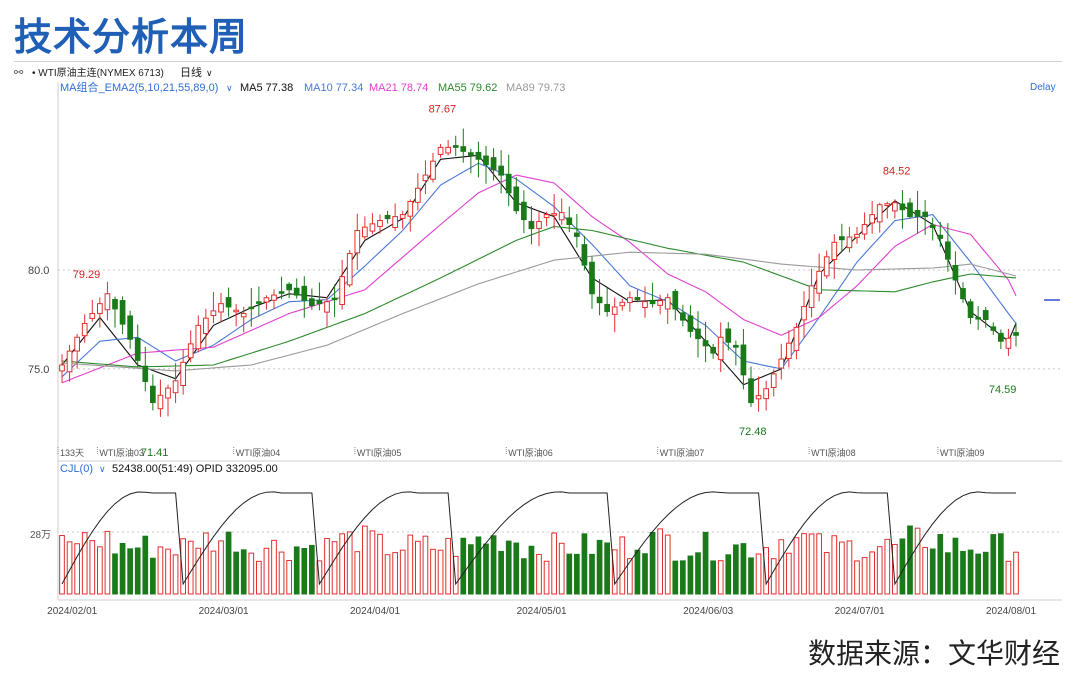 Image resolution: width=1080 pixels, height=679 pixels. I want to click on volume-indicator-label: CJL(0), so click(76, 469).